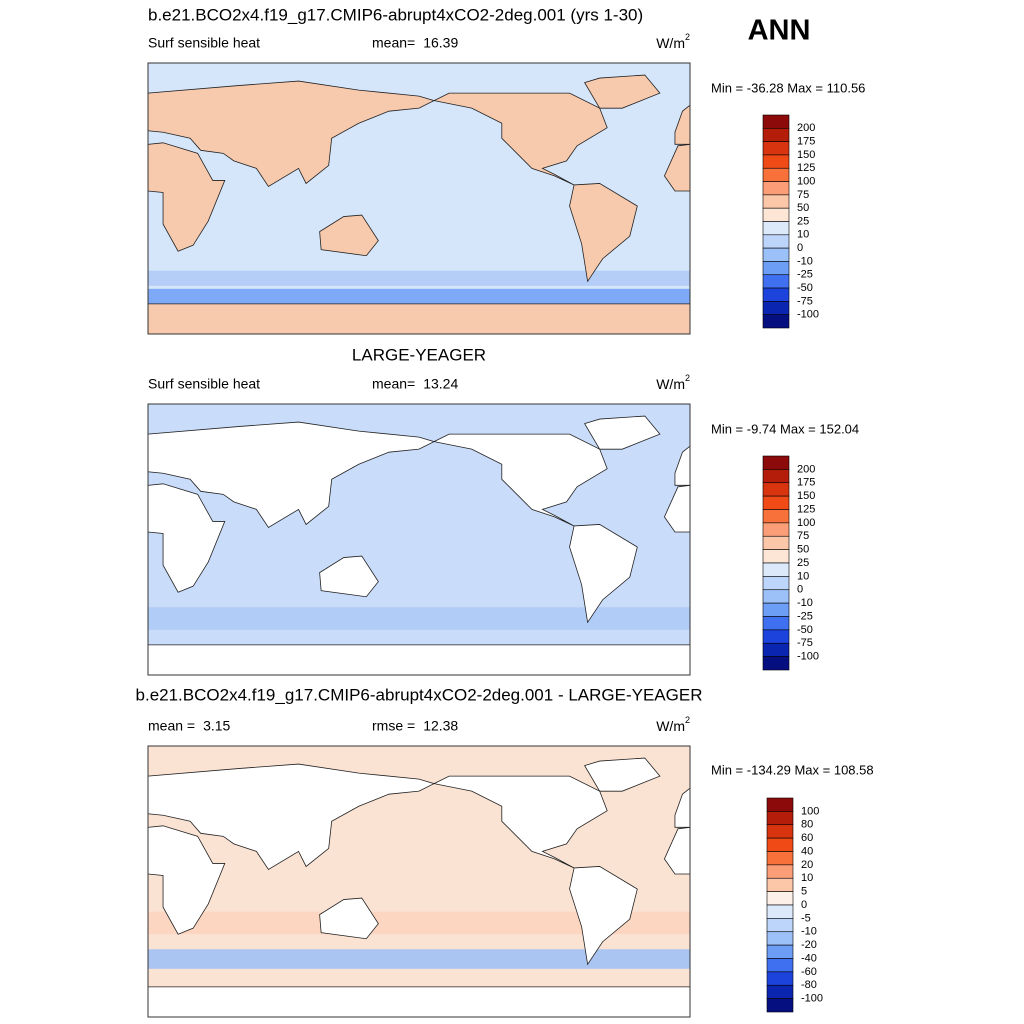  What do you see at coordinates (440, 43) in the screenshot?
I see `stat-value: 16.39` at bounding box center [440, 43].